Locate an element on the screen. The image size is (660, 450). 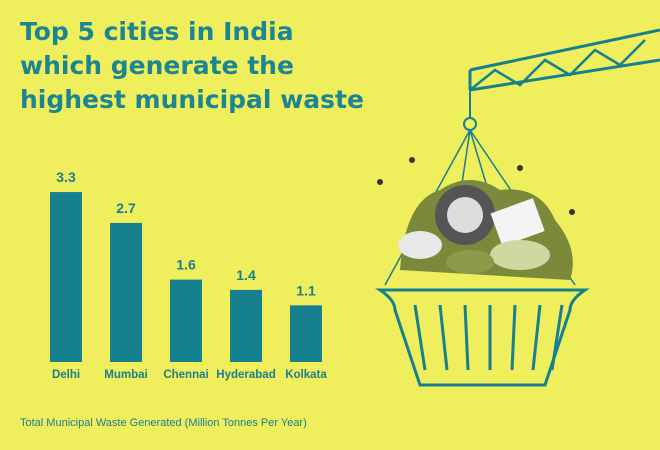
chart-title: which generate the is located at coordinates (157, 65).